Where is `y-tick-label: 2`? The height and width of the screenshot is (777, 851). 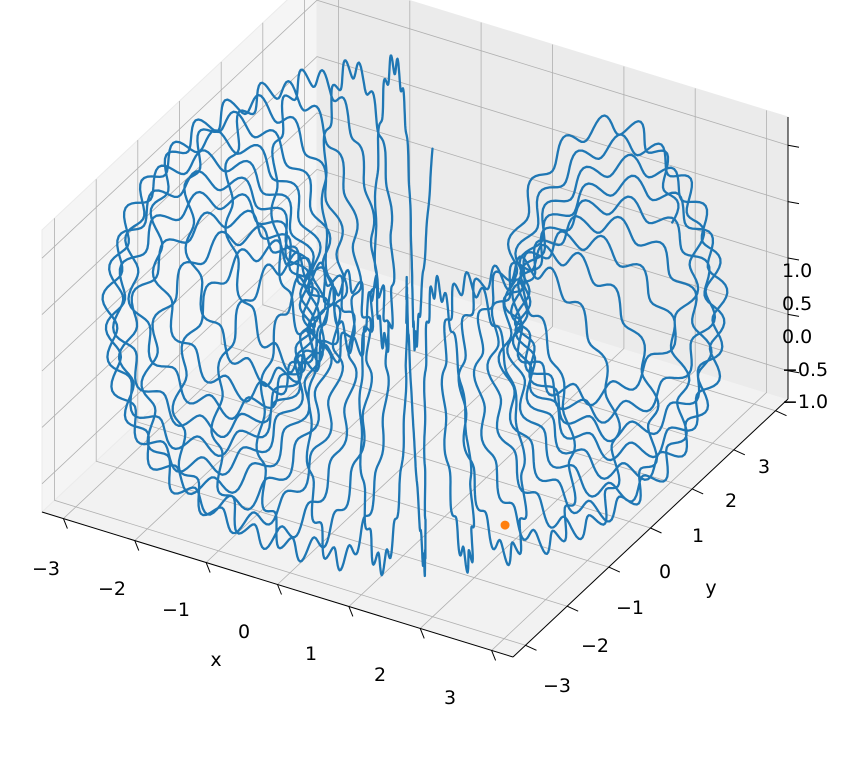 y-tick-label: 2 is located at coordinates (731, 501).